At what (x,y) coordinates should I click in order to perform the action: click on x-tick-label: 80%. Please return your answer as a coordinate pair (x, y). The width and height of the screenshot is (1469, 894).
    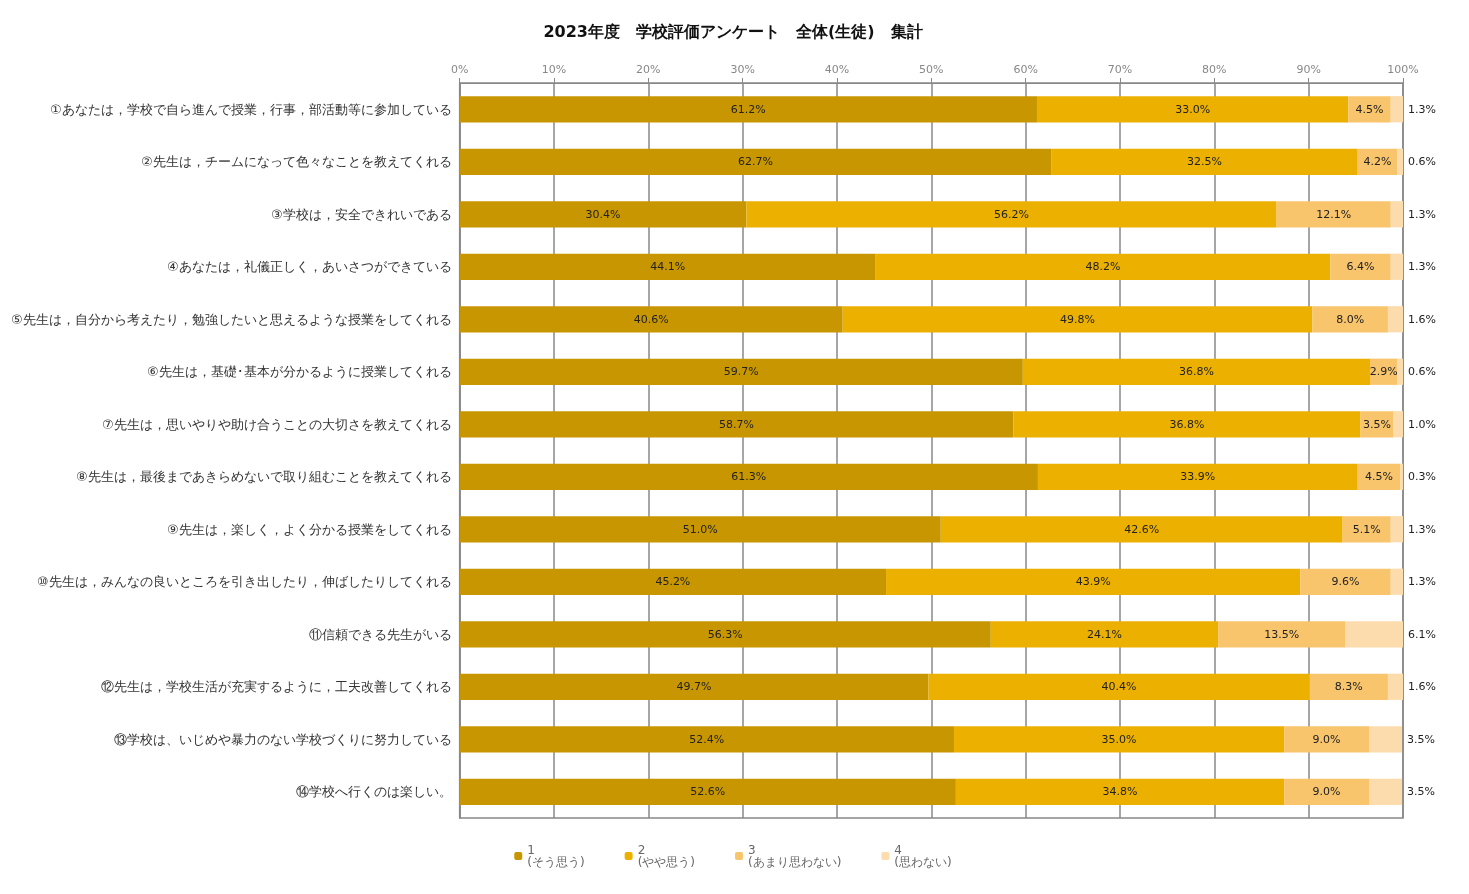
    Looking at the image, I should click on (1214, 69).